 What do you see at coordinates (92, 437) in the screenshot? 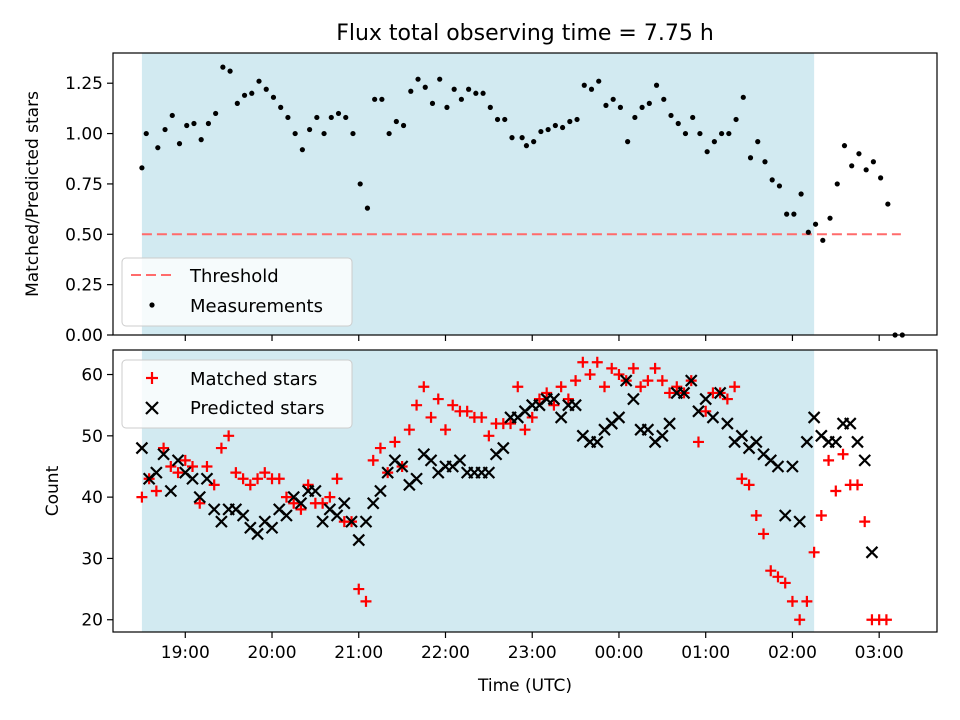
I see `count-y-tick-label: 50` at bounding box center [92, 437].